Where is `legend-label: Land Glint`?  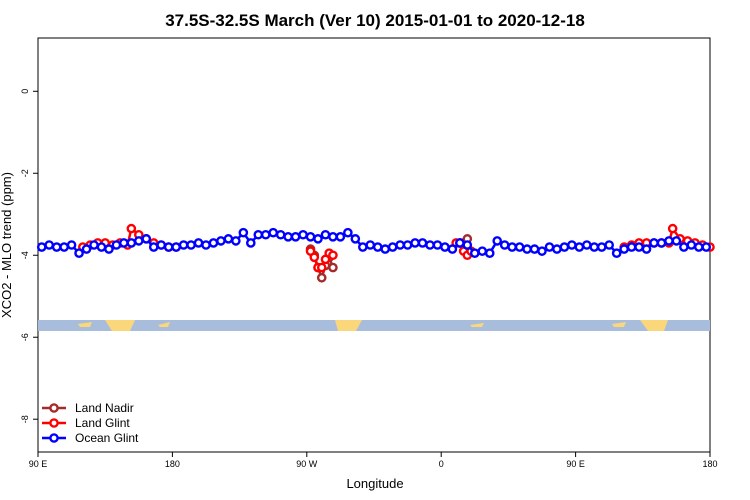
legend-label: Land Glint is located at coordinates (102, 423).